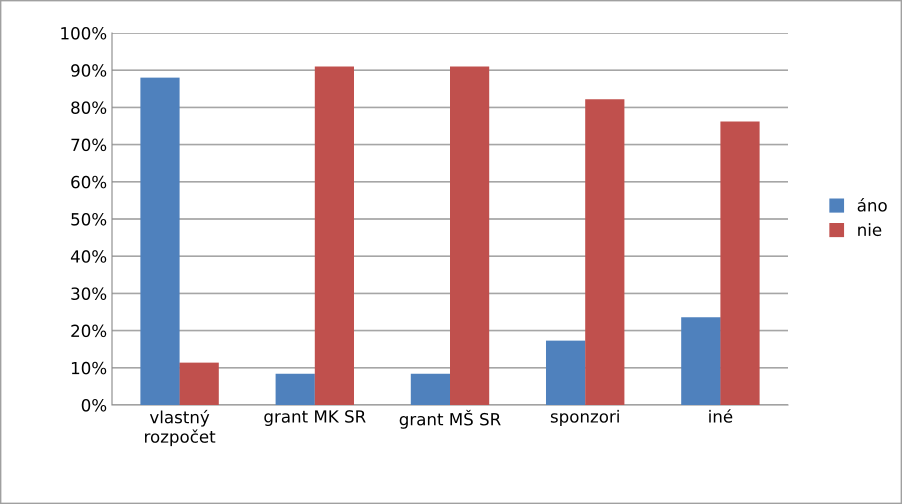 This screenshot has height=504, width=902. Describe the element at coordinates (88, 293) in the screenshot. I see `y-tick-label: 30%` at that location.